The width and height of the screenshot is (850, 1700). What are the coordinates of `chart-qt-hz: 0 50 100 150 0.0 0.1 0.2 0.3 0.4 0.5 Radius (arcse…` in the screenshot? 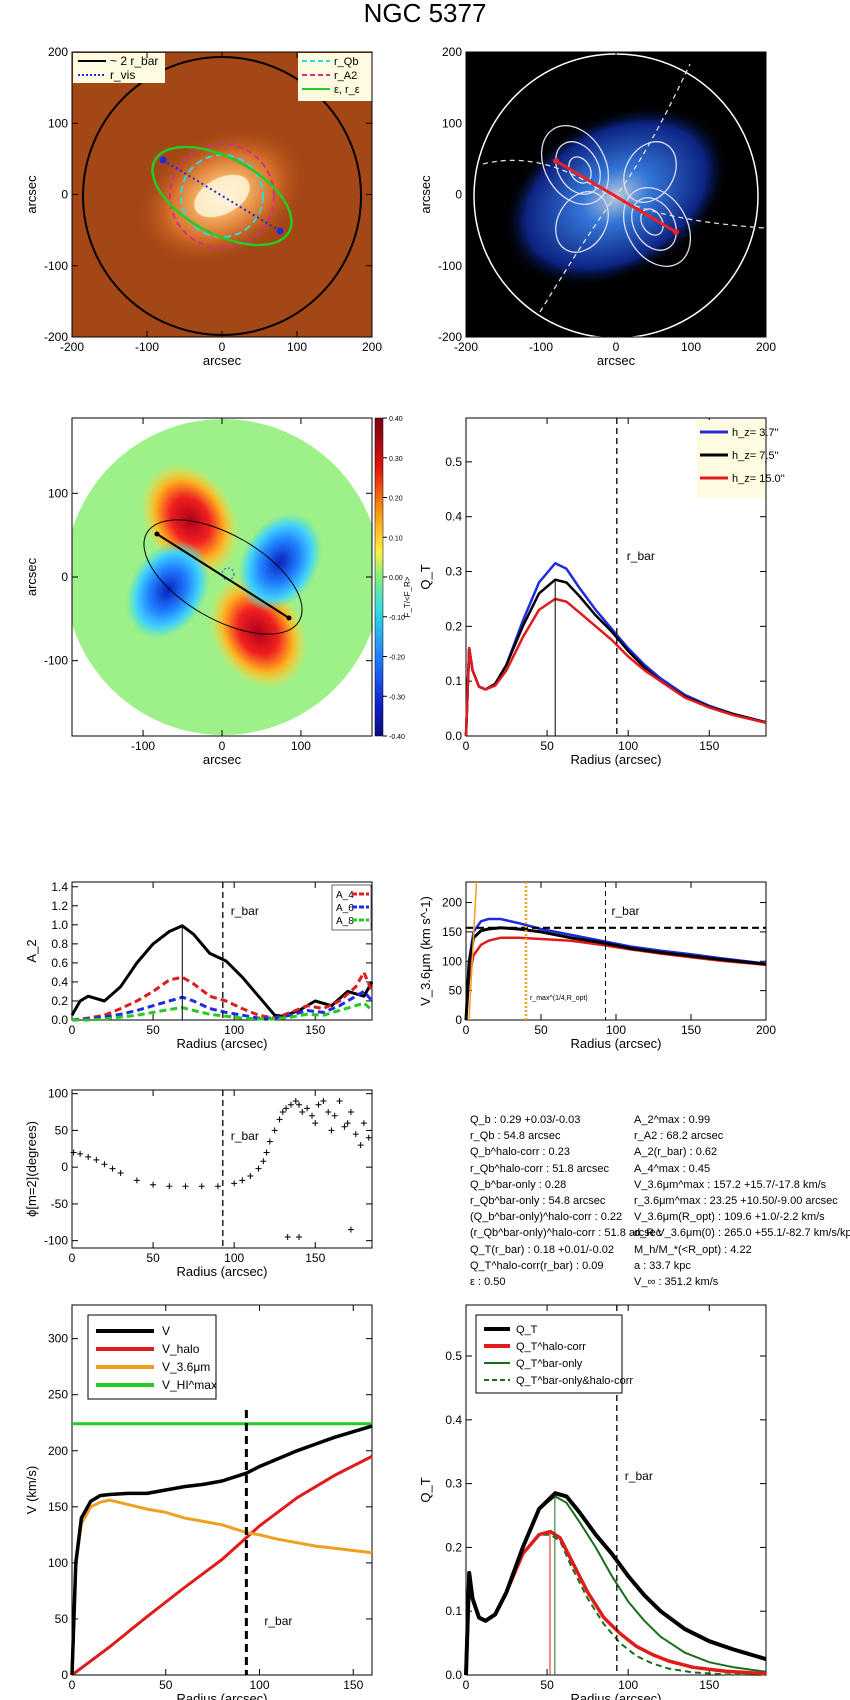 It's located at (601, 592).